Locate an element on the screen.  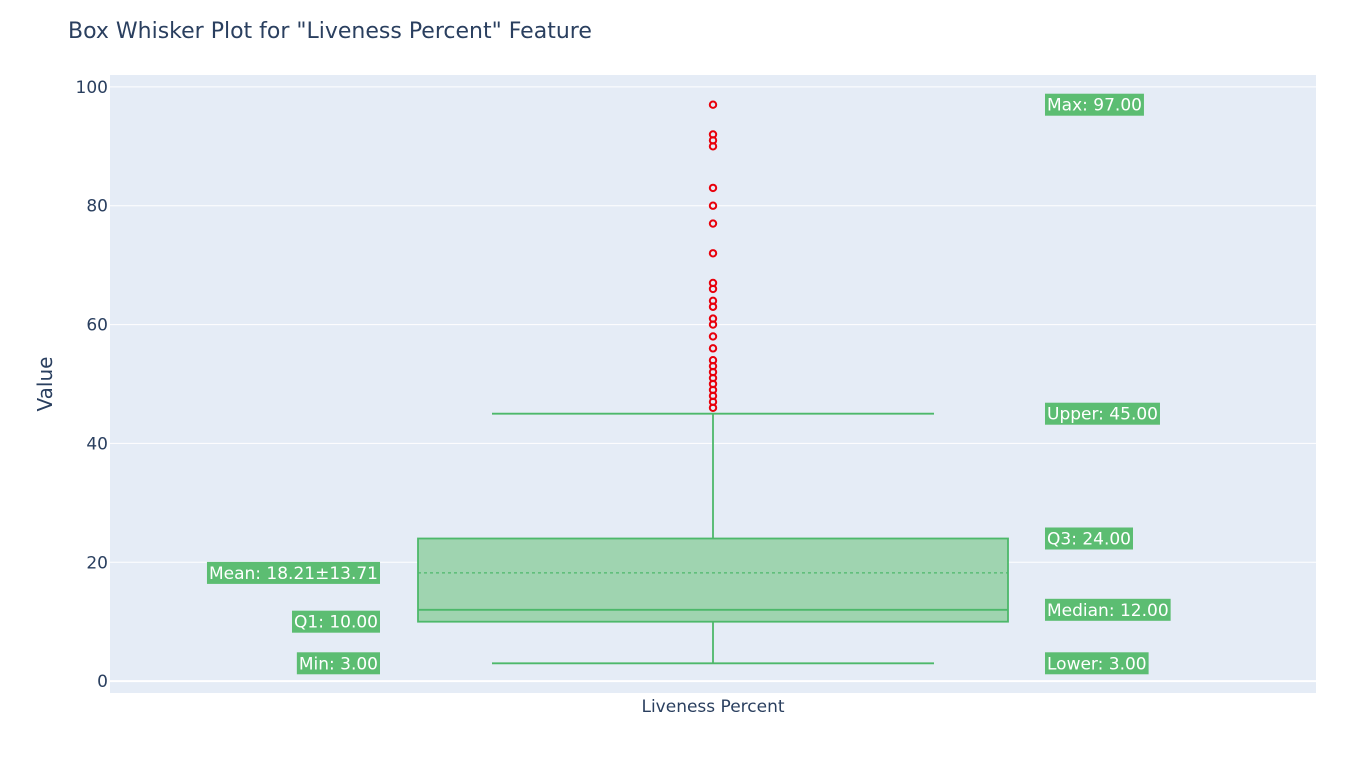
annotation: Upper: 45.00 is located at coordinates (1102, 413).